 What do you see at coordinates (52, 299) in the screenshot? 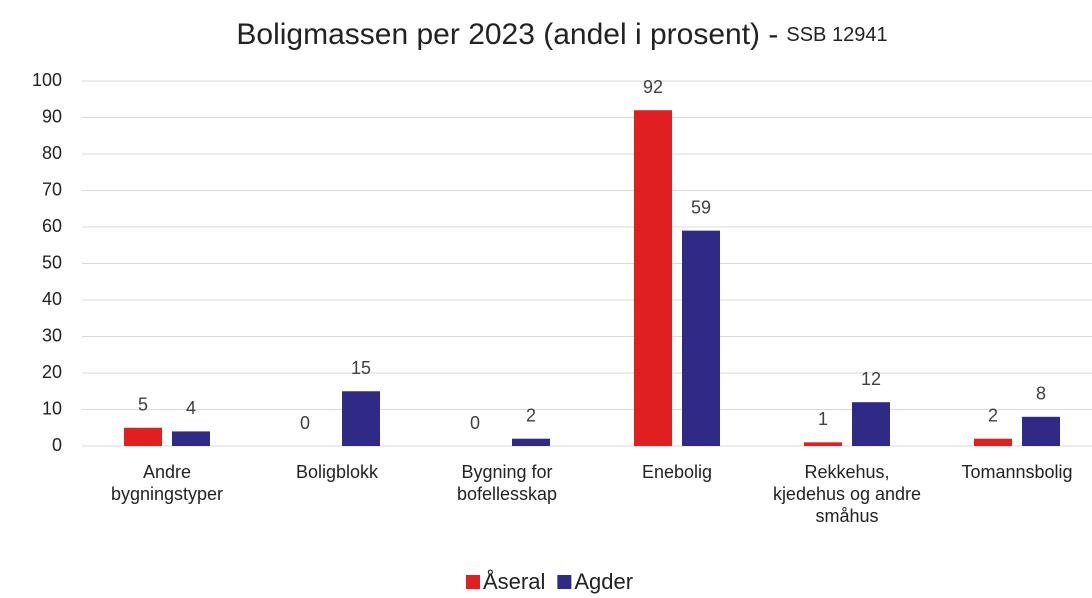
I see `y-tick-label: 40` at bounding box center [52, 299].